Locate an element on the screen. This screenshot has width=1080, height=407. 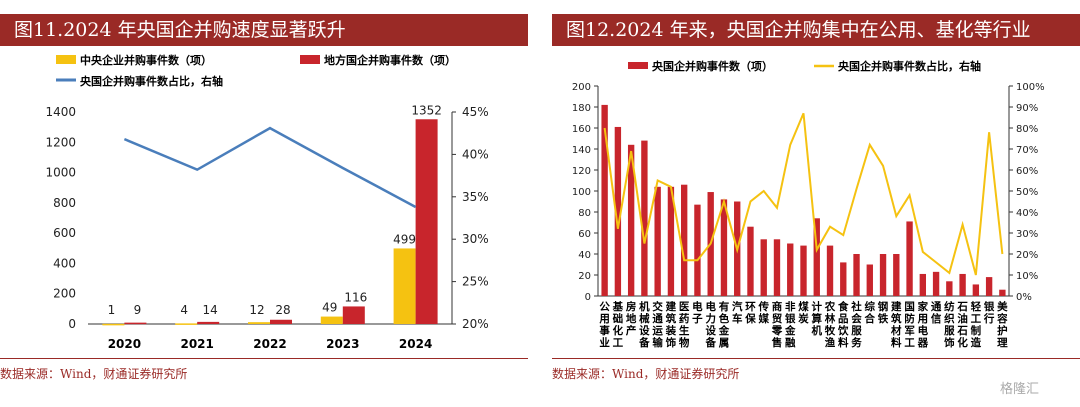
right-chart-title: 图12.2024 年来，央国企并购集中在公用、基化等行业 is located at coordinates (816, 30).